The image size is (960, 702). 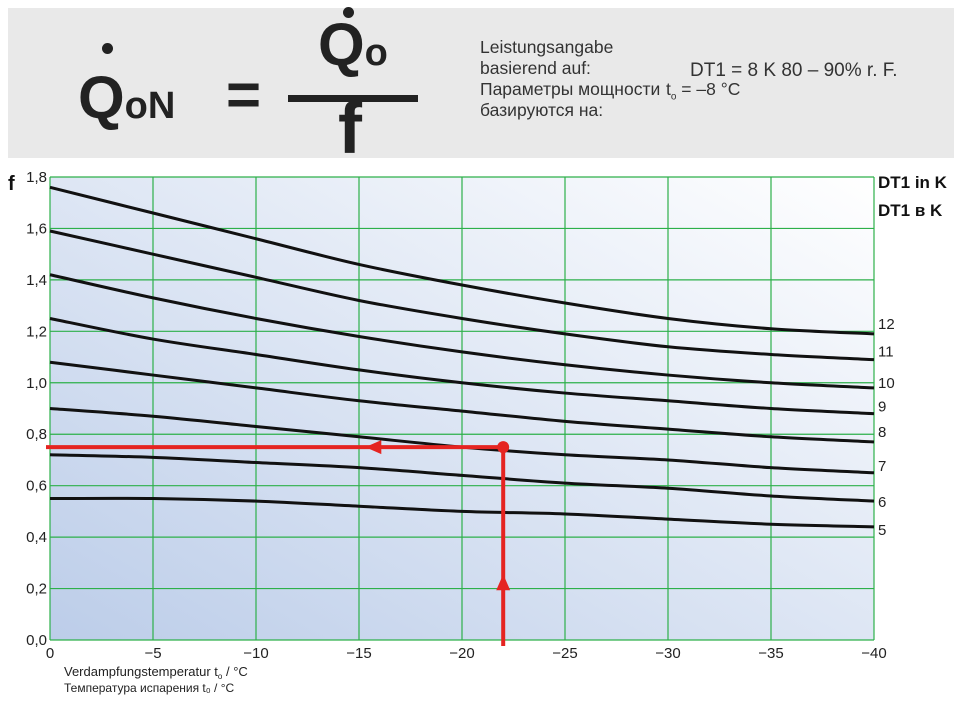 What do you see at coordinates (11, 184) in the screenshot?
I see `y-axis-label: f` at bounding box center [11, 184].